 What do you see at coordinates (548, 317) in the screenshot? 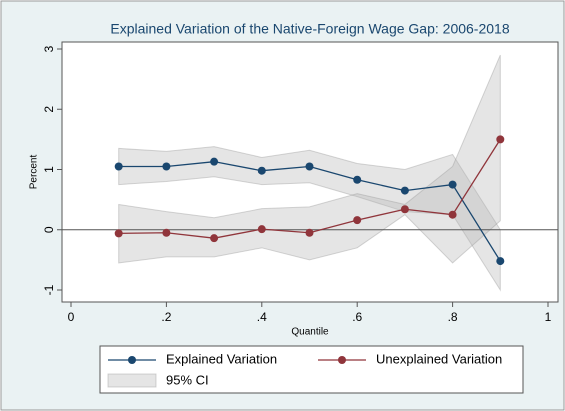
I see `x-tick-label: 1` at bounding box center [548, 317].